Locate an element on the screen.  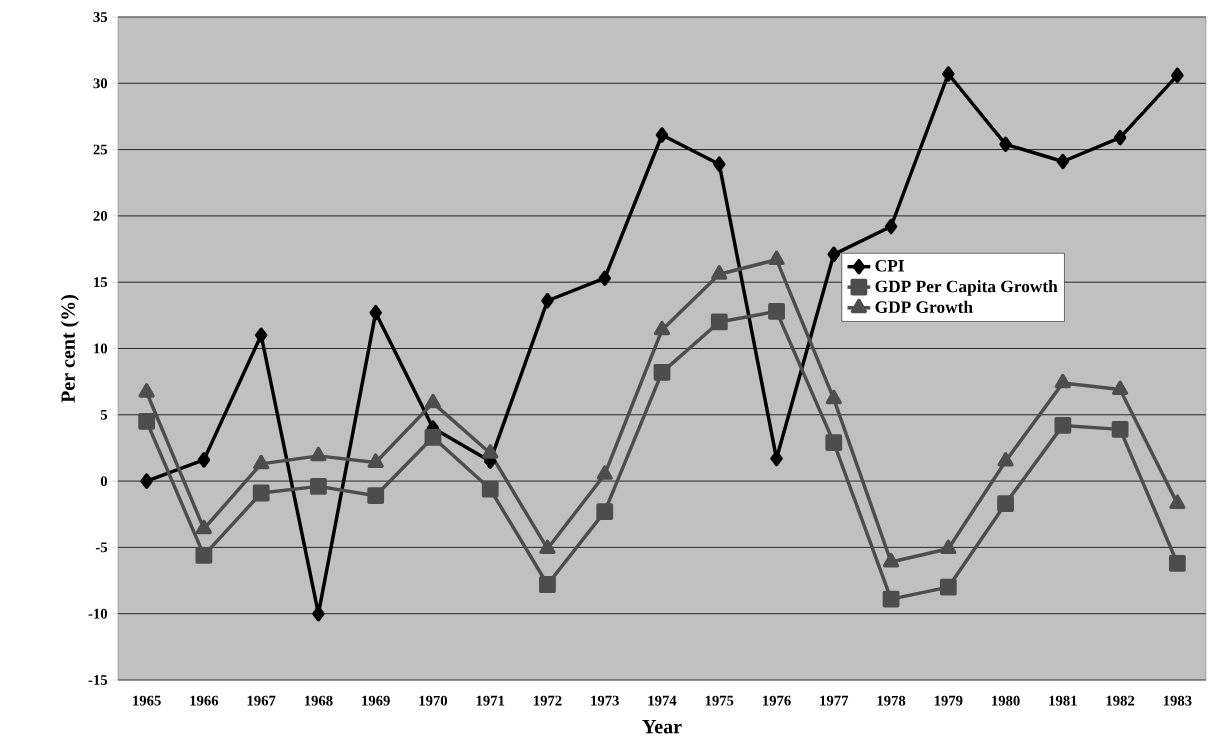
y-tick-label: -15 is located at coordinates (98, 680).